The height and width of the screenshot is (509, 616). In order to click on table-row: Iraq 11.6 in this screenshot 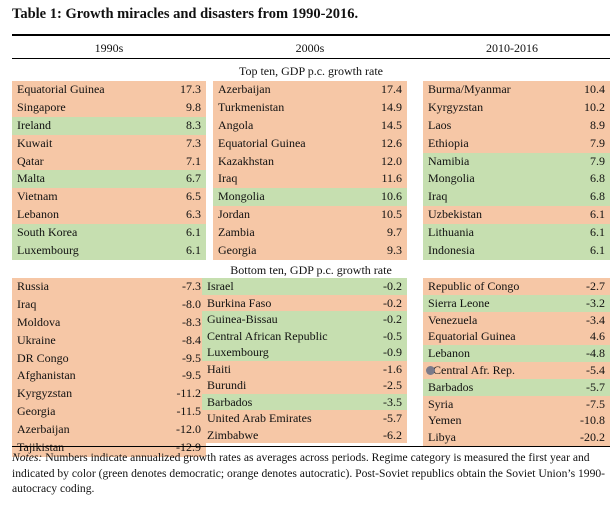, I will do `click(310, 179)`.